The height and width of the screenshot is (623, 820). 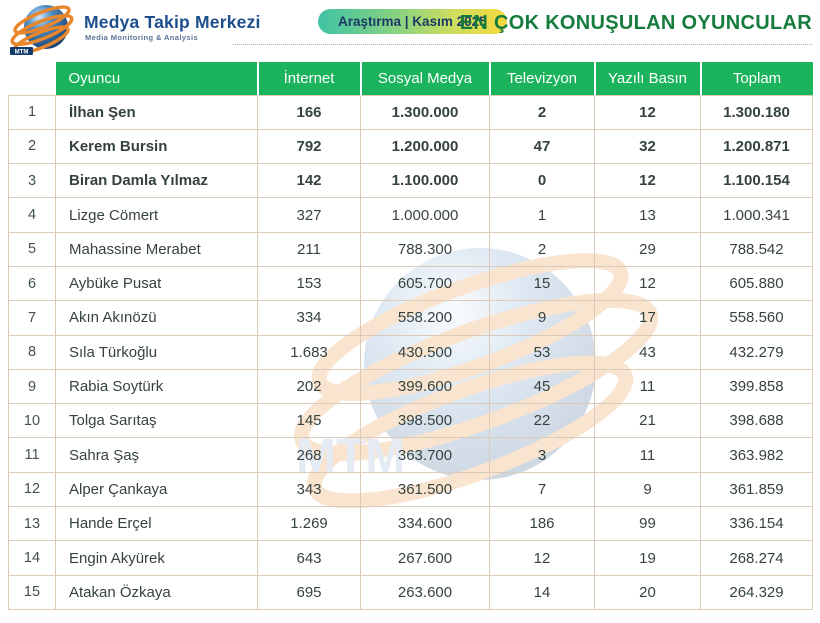 I want to click on sosyal-medya-cell: 1.300.000, so click(x=425, y=112).